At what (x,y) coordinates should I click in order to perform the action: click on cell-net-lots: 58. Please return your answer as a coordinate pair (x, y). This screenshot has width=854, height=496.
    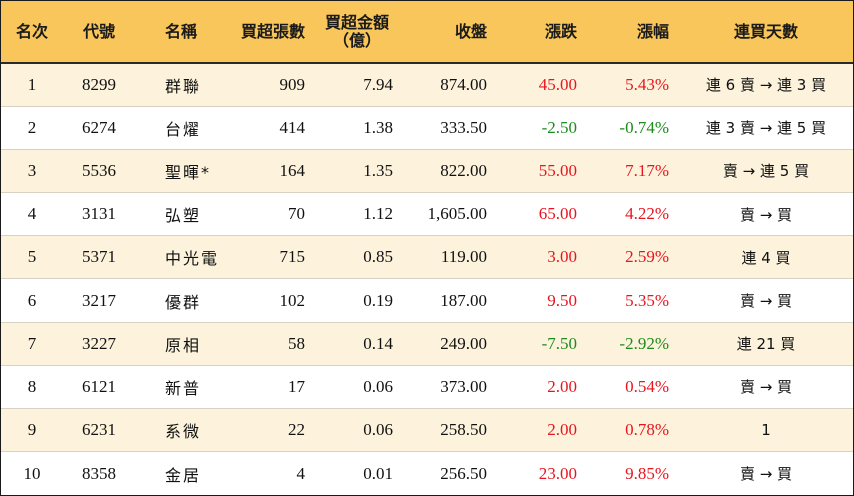
    Looking at the image, I should click on (268, 344).